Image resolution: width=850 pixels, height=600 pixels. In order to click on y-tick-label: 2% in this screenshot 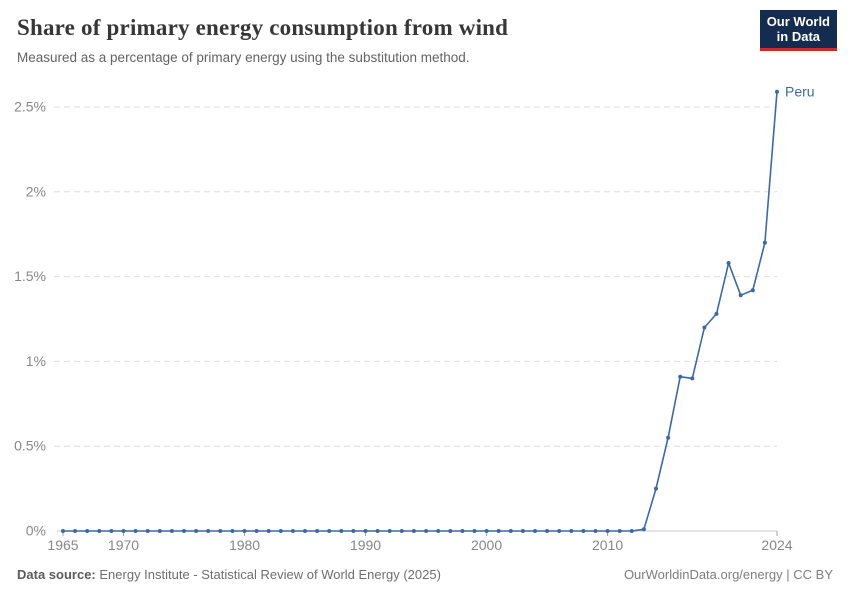, I will do `click(36, 191)`.